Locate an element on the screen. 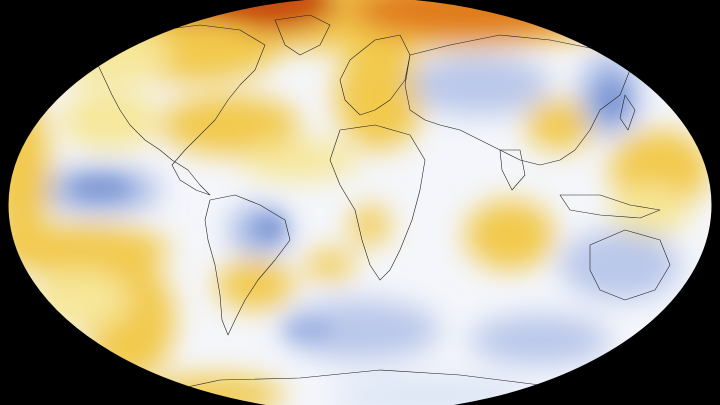  west-coast-warm is located at coordinates (29, 170).